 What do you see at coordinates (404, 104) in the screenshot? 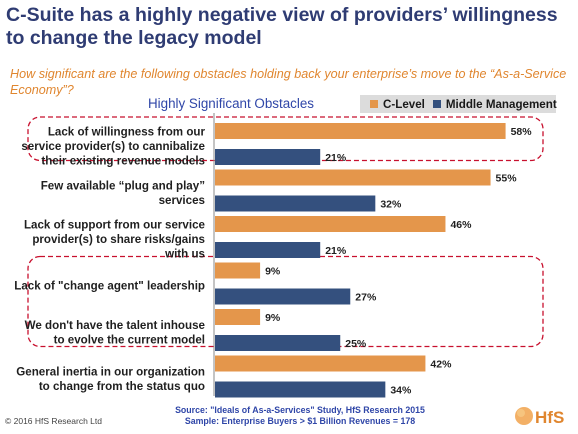
I see `legend-label-c-level: C-Level` at bounding box center [404, 104].